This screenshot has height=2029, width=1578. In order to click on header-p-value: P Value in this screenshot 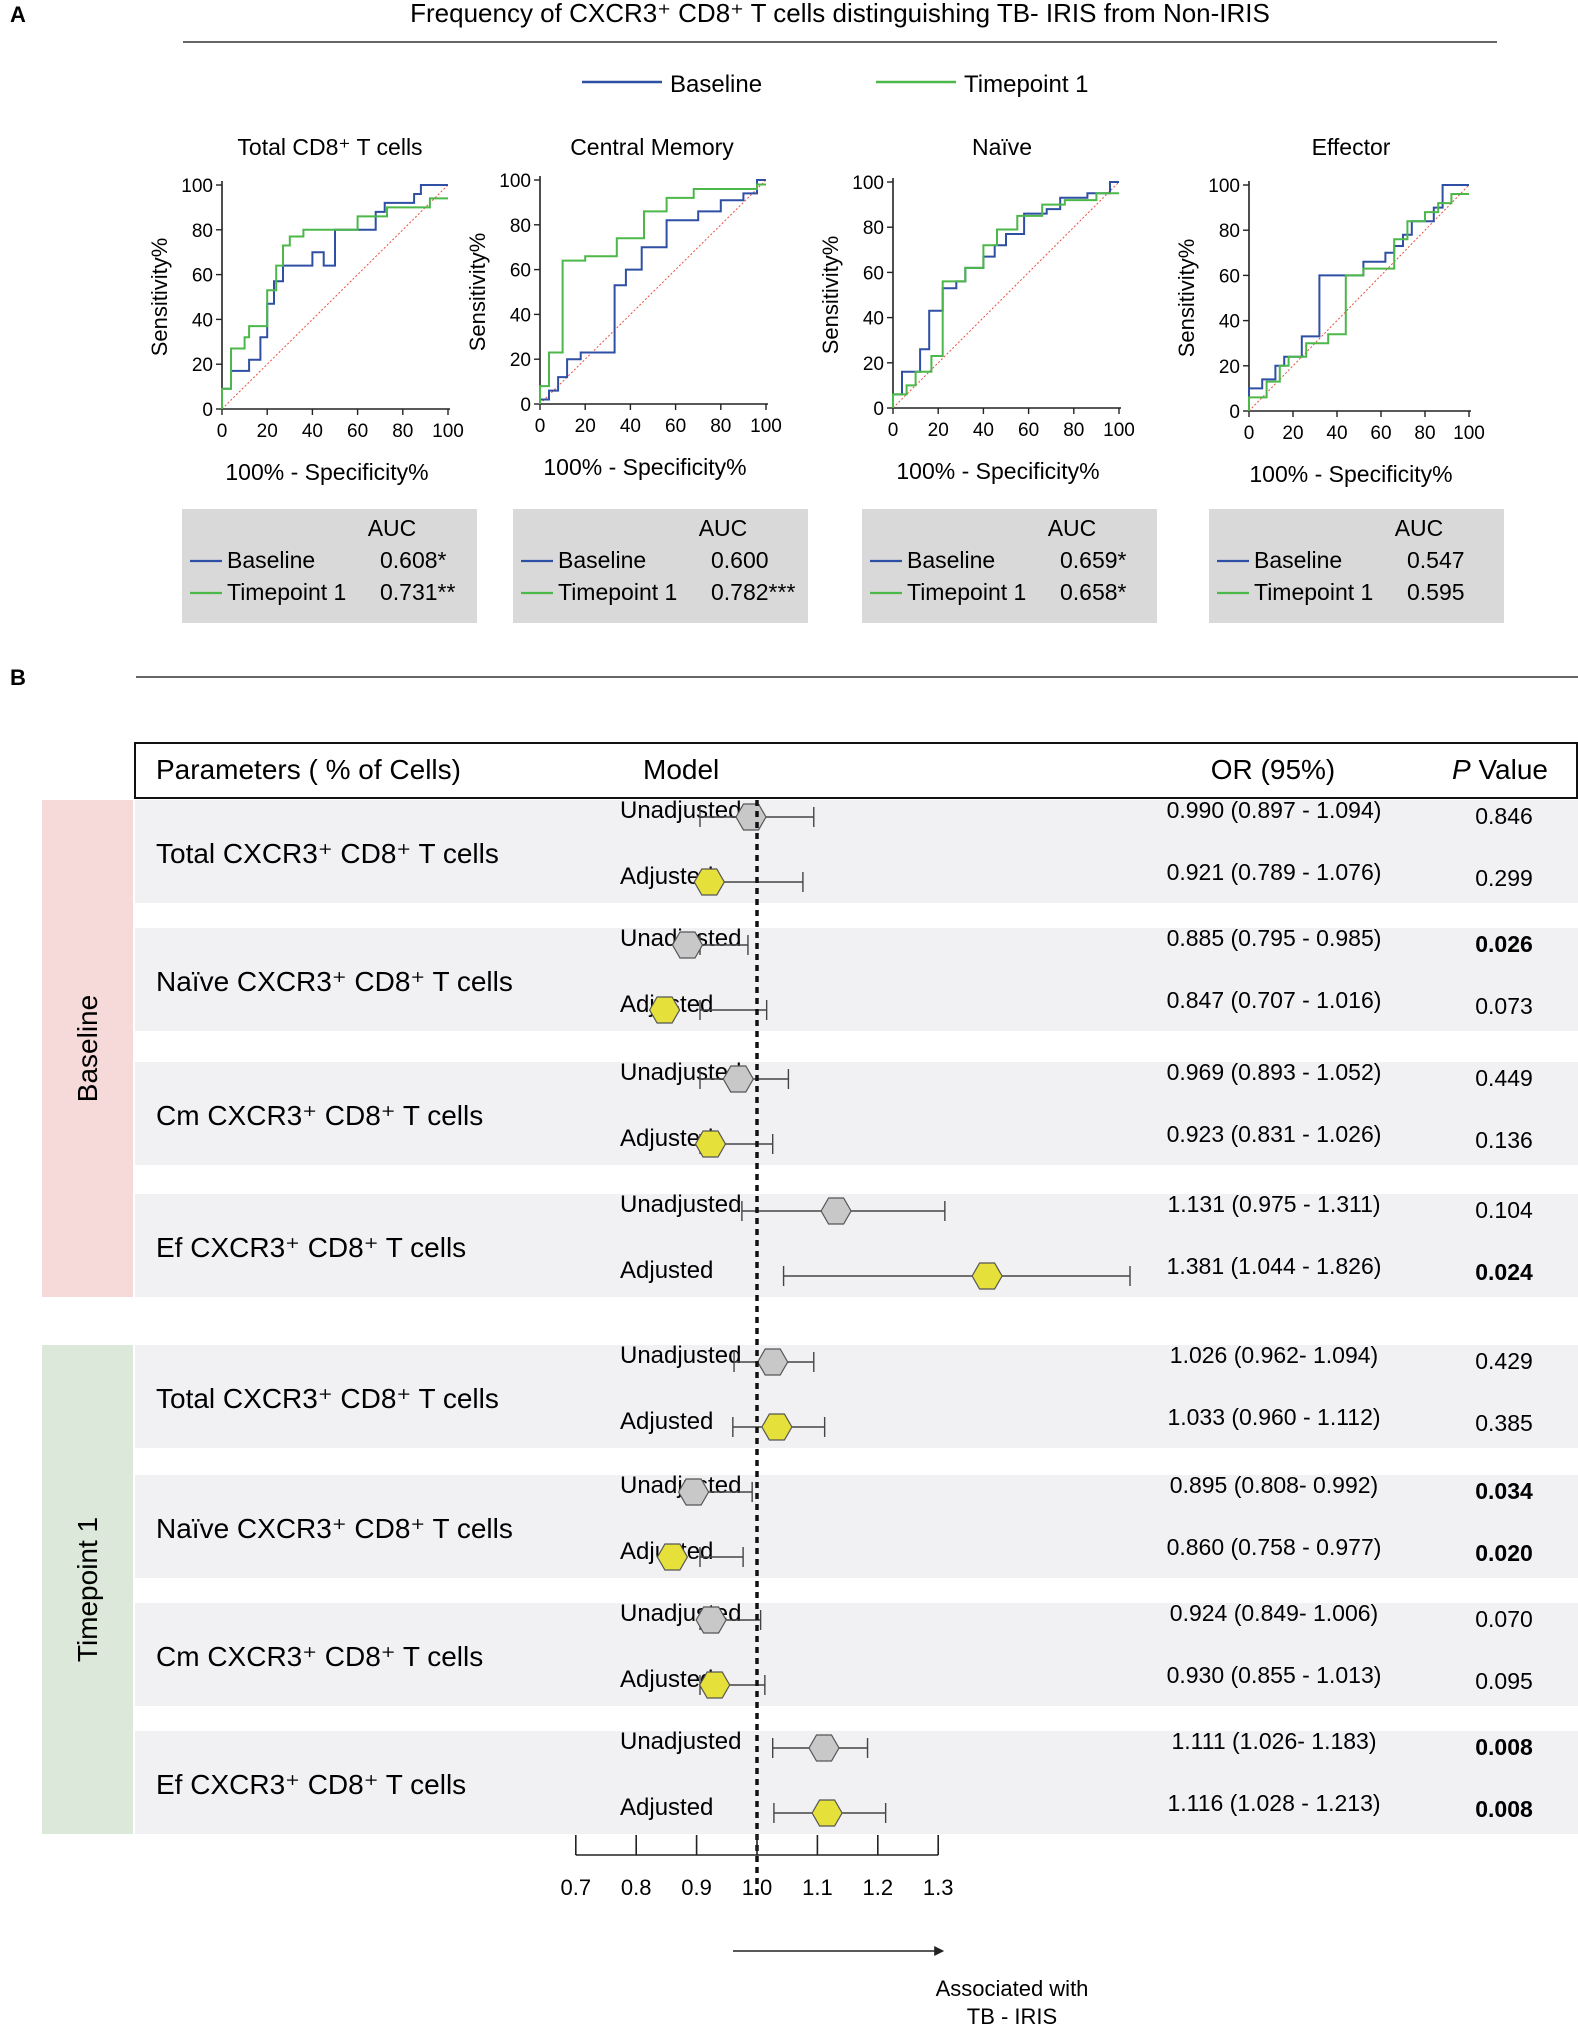, I will do `click(1500, 769)`.